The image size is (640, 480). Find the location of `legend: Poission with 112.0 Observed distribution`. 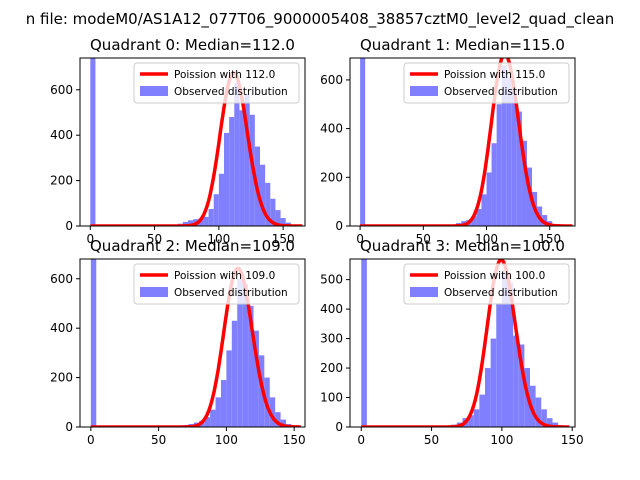

legend: Poission with 112.0 Observed distribution is located at coordinates (216, 83).